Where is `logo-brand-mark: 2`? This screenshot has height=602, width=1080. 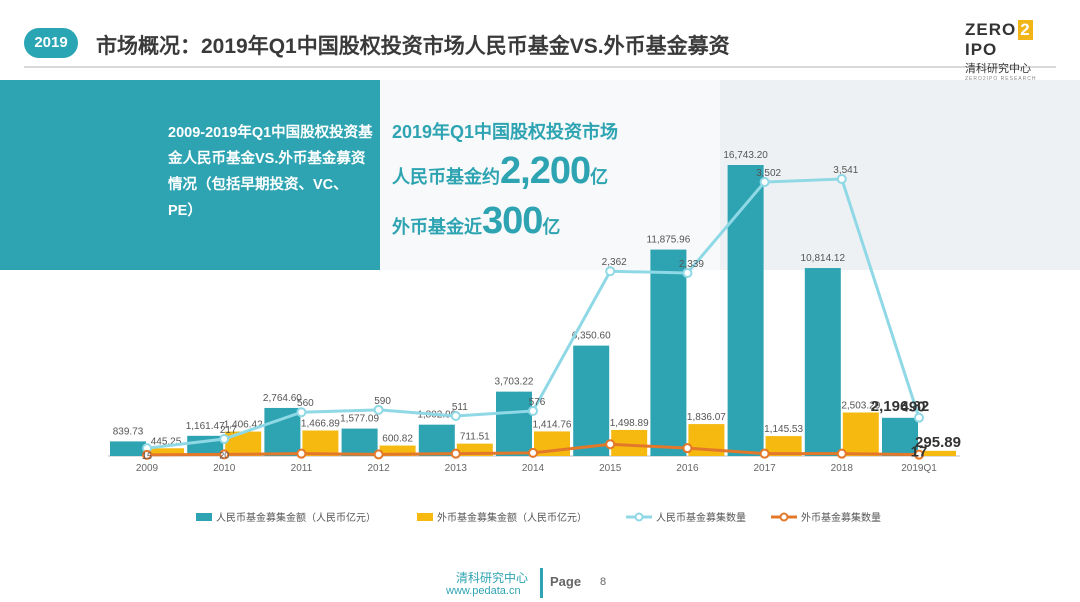 logo-brand-mark: 2 is located at coordinates (1025, 30).